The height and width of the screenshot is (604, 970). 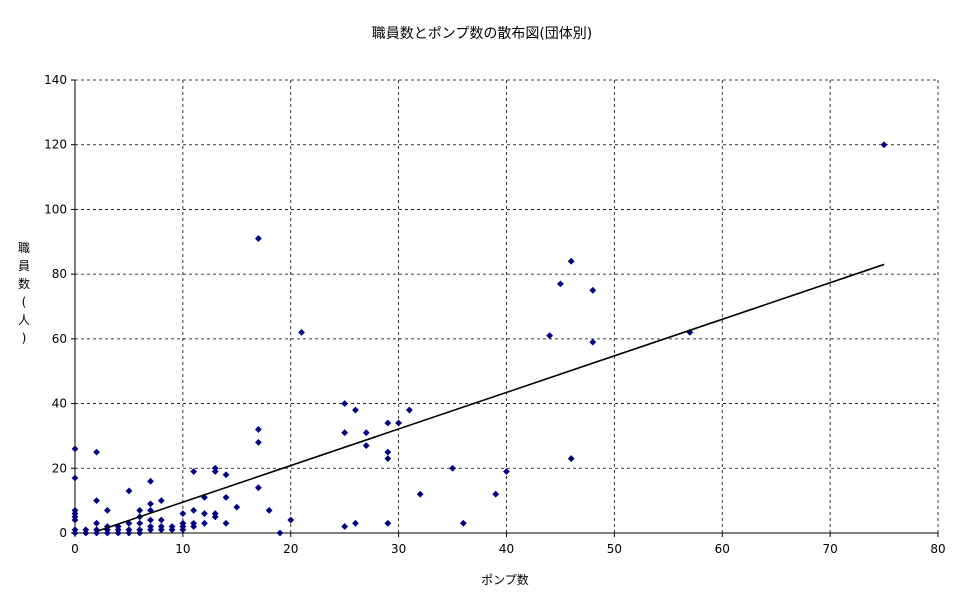 What do you see at coordinates (75, 549) in the screenshot?
I see `x-tick-label-0: 0` at bounding box center [75, 549].